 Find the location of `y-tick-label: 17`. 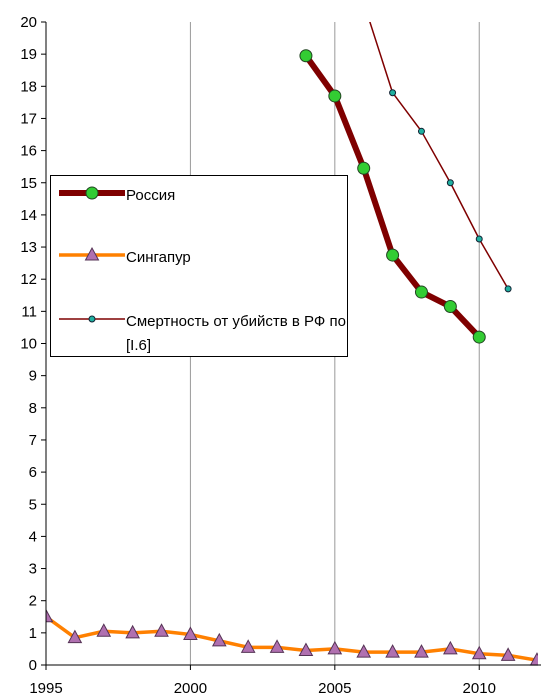

y-tick-label: 17 is located at coordinates (28, 118).